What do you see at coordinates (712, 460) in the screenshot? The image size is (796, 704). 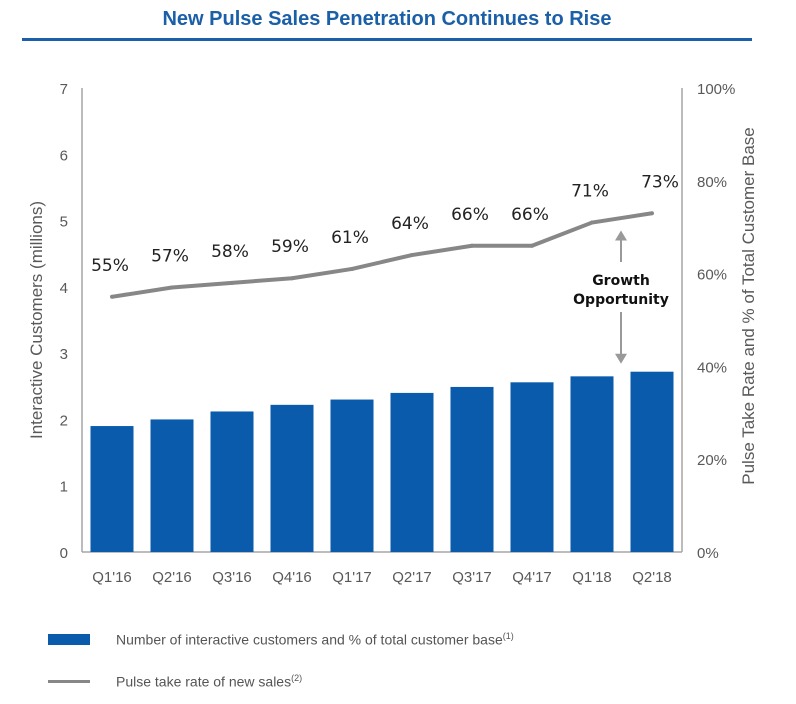 I see `y2-tick-label: 20%` at bounding box center [712, 460].